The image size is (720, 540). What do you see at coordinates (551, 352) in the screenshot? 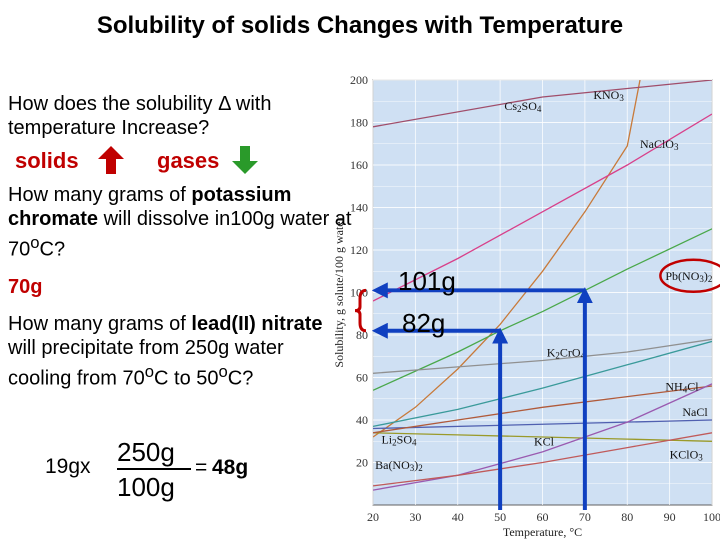
I see `curve-label-part-K2CrO4-0: K` at bounding box center [551, 352].